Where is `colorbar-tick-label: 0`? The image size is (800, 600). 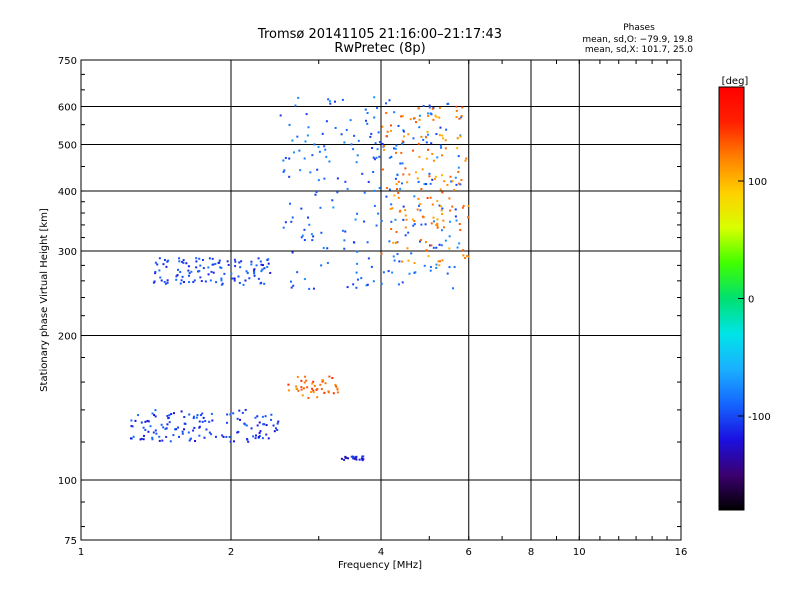 colorbar-tick-label: 0 is located at coordinates (751, 300).